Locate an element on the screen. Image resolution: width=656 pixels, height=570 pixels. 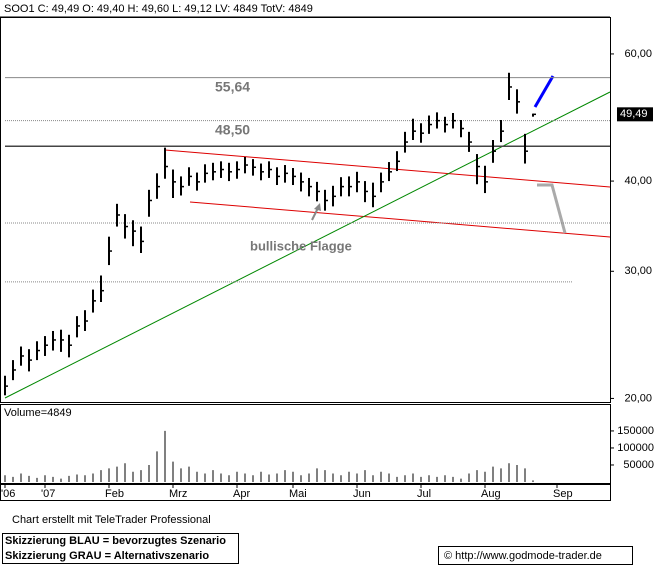
x-tick-label: Mai is located at coordinates (298, 494).